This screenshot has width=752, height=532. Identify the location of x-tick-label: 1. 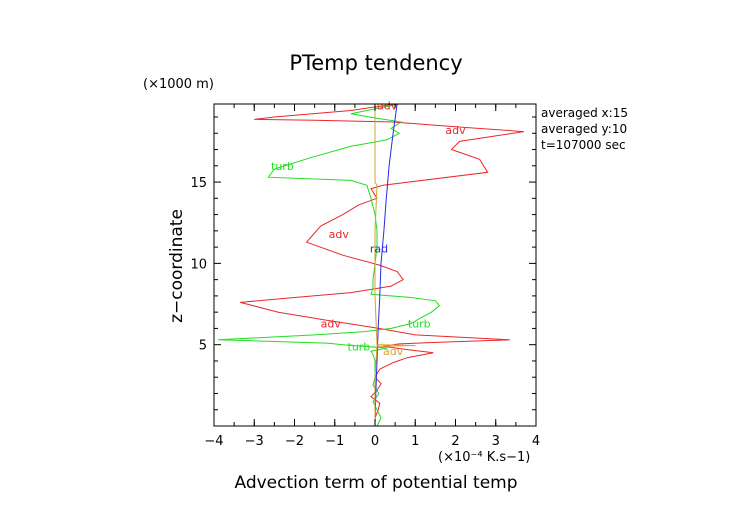
(415, 441).